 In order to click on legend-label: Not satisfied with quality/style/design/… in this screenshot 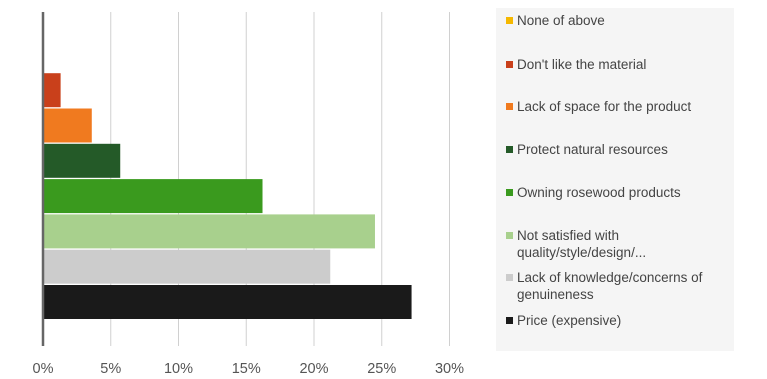, I will do `click(582, 244)`.